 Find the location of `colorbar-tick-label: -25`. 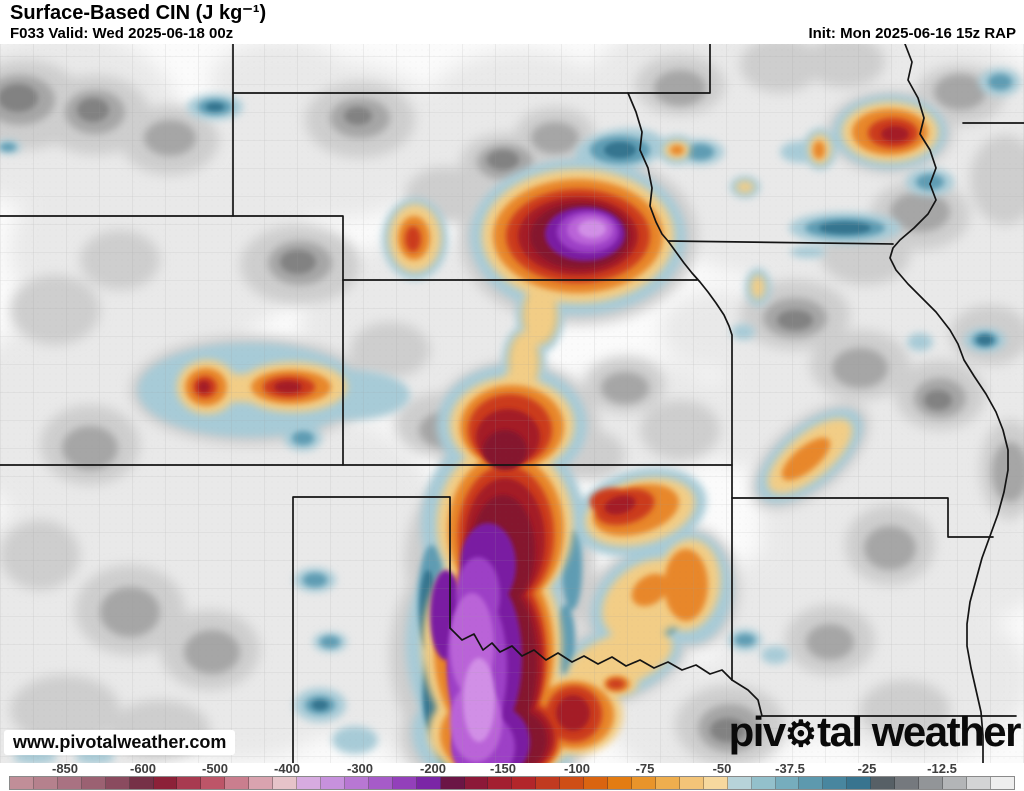

colorbar-tick-label: -25 is located at coordinates (867, 768).